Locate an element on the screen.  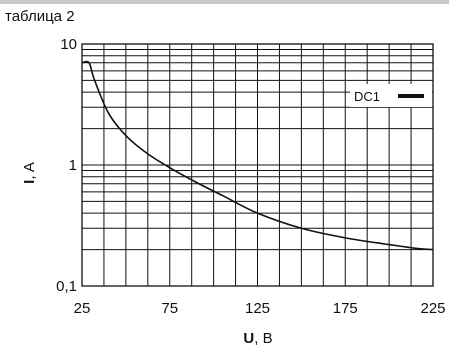
x-tick-label: 25 is located at coordinates (82, 308).